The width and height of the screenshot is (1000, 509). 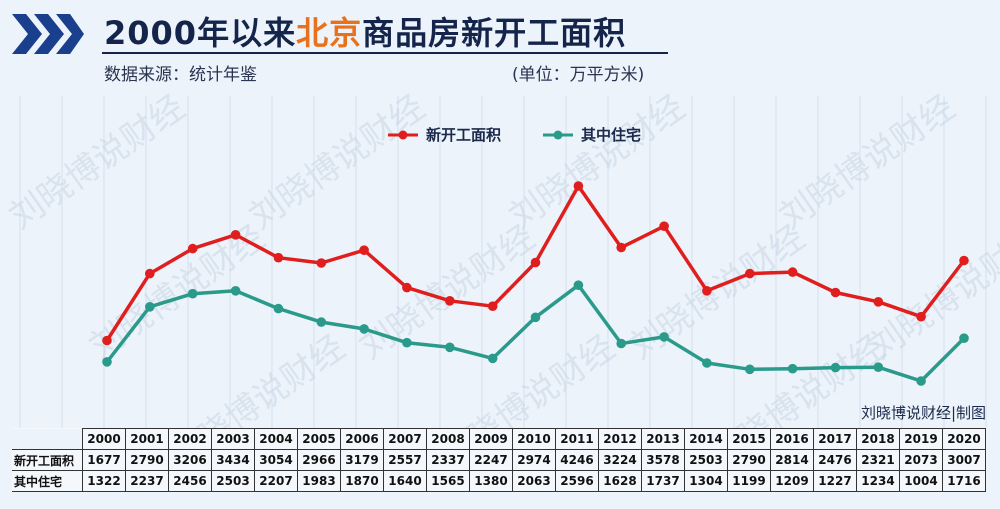 I want to click on page-title: 2000年以来北京商品房新开工面积, so click(x=365, y=33).